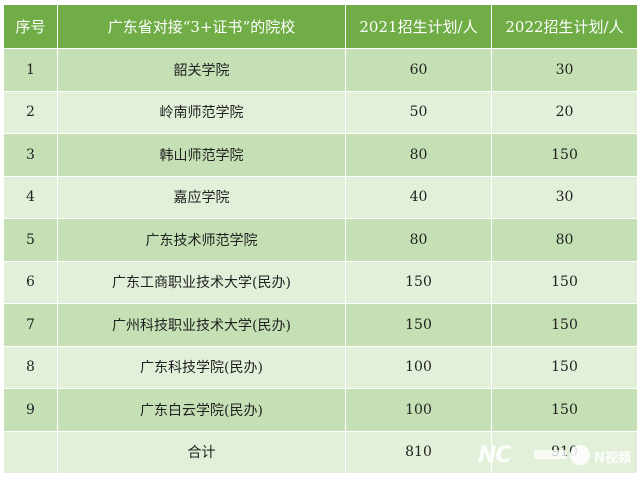 This screenshot has height=483, width=640. What do you see at coordinates (30, 325) in the screenshot?
I see `cell-index: 7` at bounding box center [30, 325].